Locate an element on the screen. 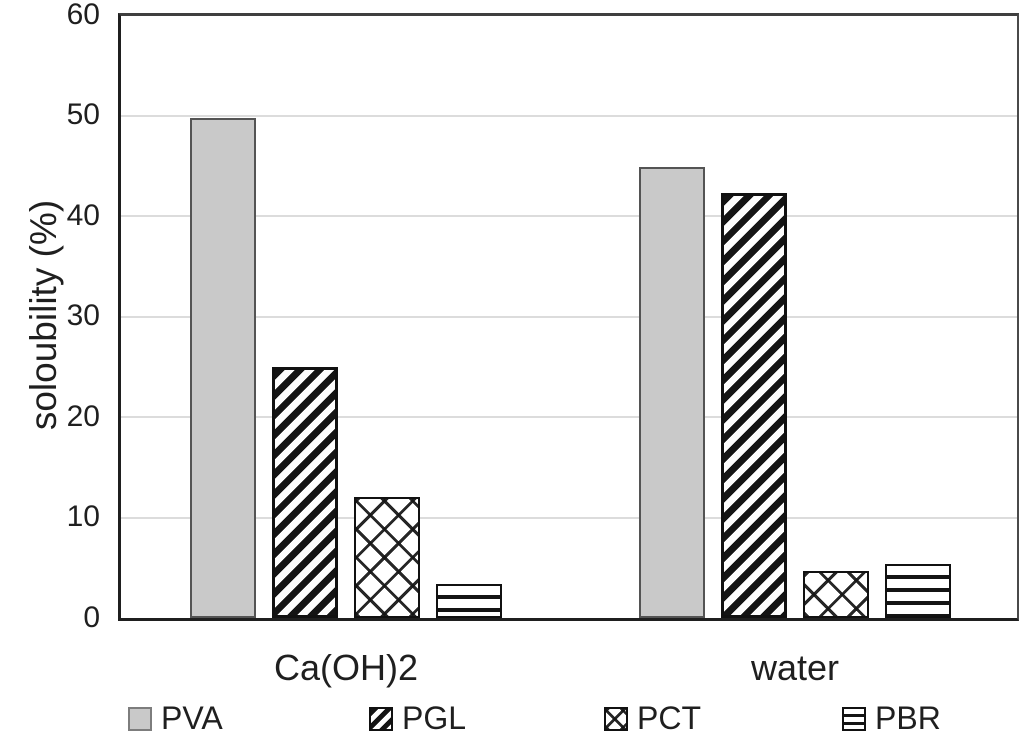 This screenshot has height=739, width=1021. bar-PCT-water is located at coordinates (836, 594).